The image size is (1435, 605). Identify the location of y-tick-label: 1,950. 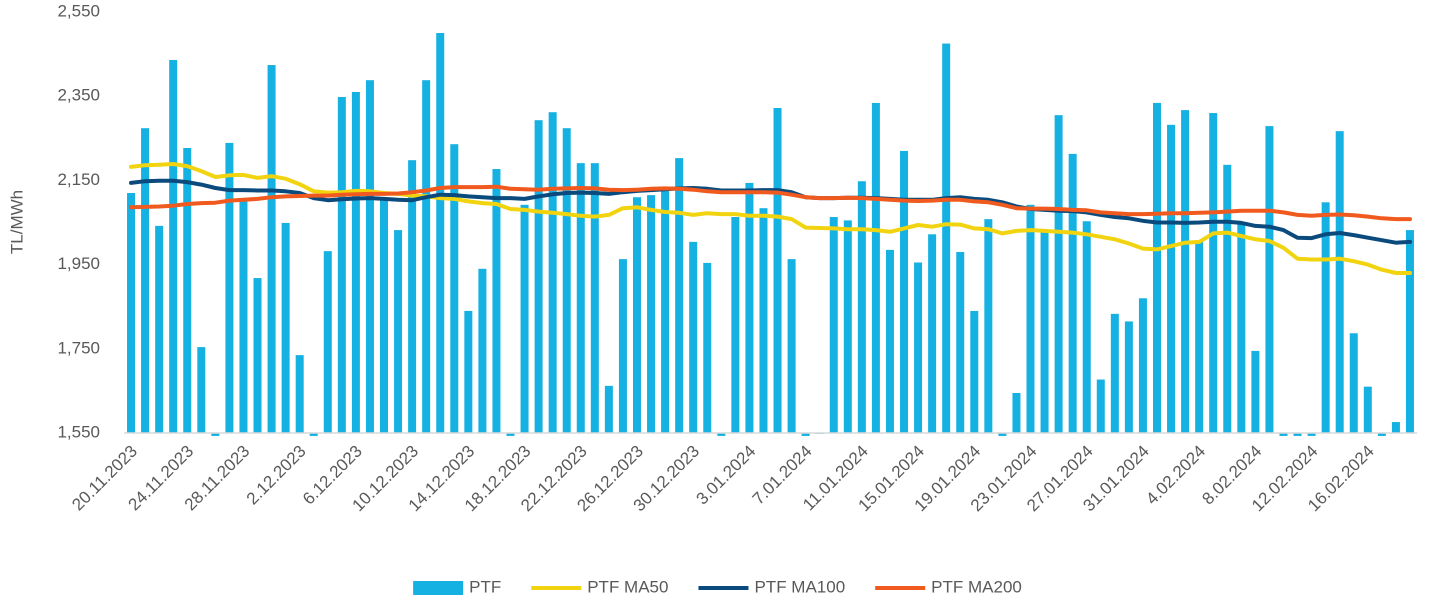
(78, 263).